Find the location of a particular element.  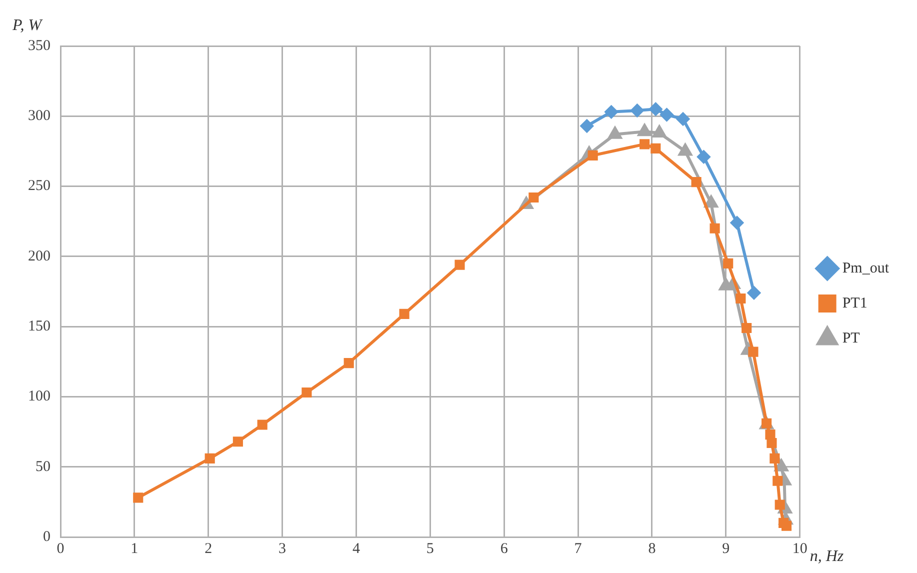

x-tick-label: 9 is located at coordinates (726, 548).